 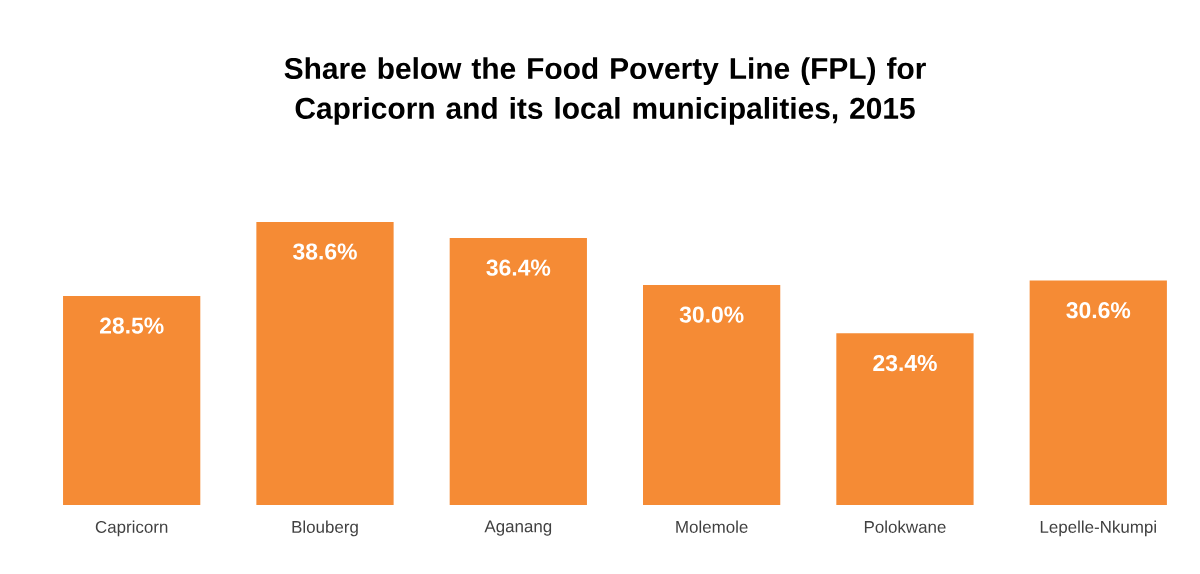 I want to click on data-label: 36.4%, so click(x=518, y=267).